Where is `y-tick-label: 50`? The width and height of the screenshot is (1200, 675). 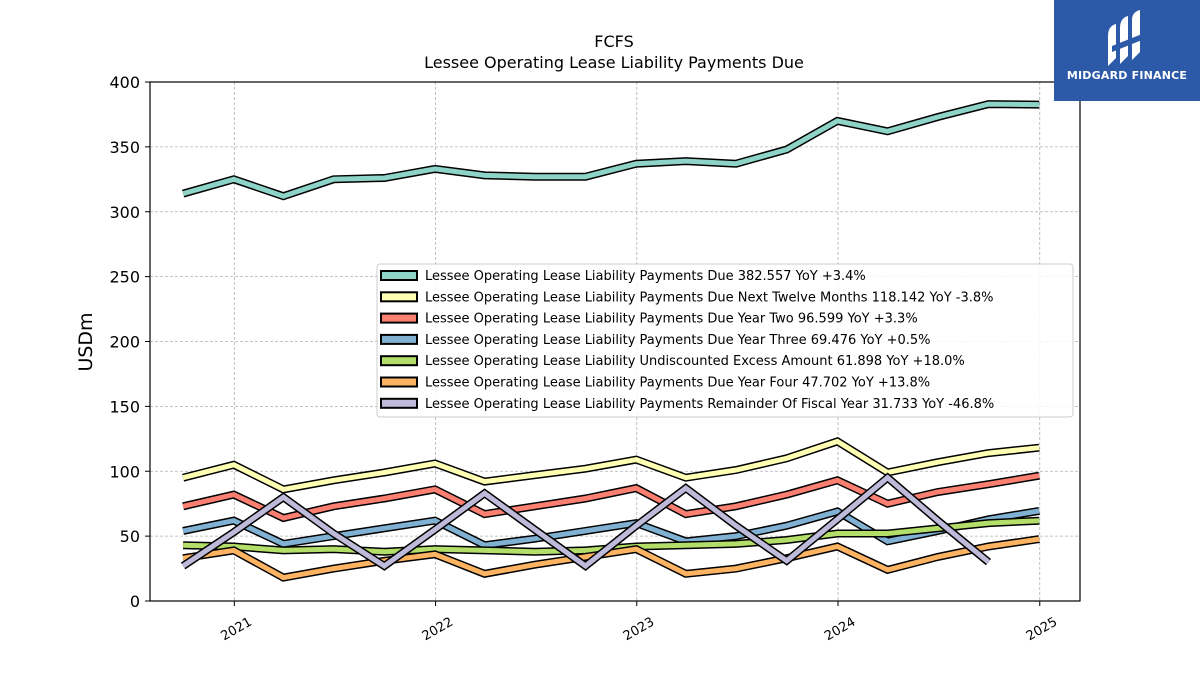 y-tick-label: 50 is located at coordinates (130, 536).